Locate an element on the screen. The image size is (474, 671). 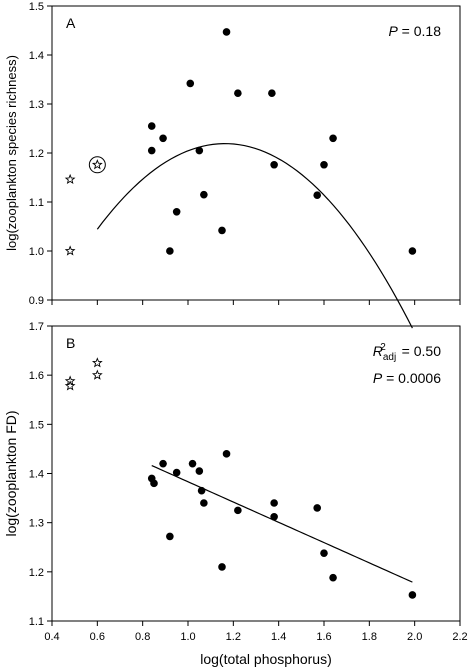
stat-annotation: P = 0.18 is located at coordinates (414, 31).